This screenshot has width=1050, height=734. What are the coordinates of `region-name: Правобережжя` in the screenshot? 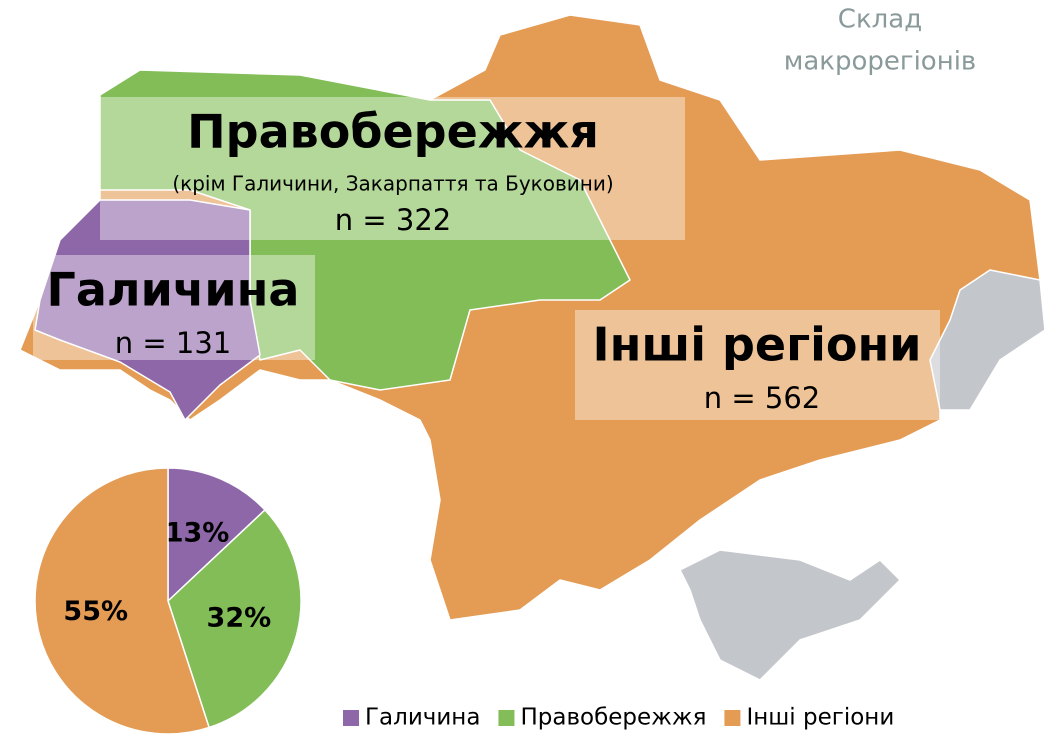 It's located at (393, 132).